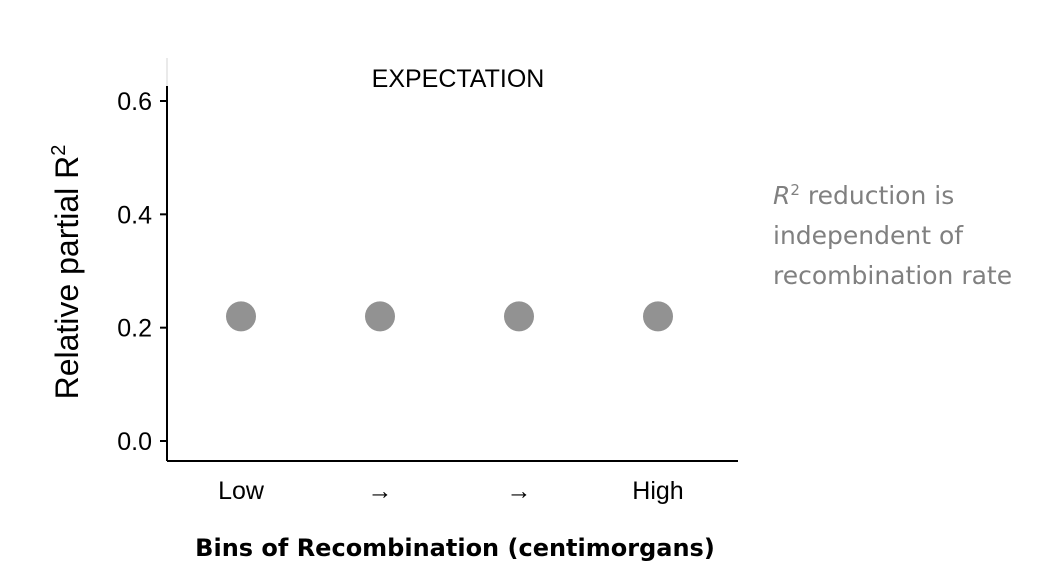  Describe the element at coordinates (893, 275) in the screenshot. I see `annotation-line-3: recombination rate` at that location.